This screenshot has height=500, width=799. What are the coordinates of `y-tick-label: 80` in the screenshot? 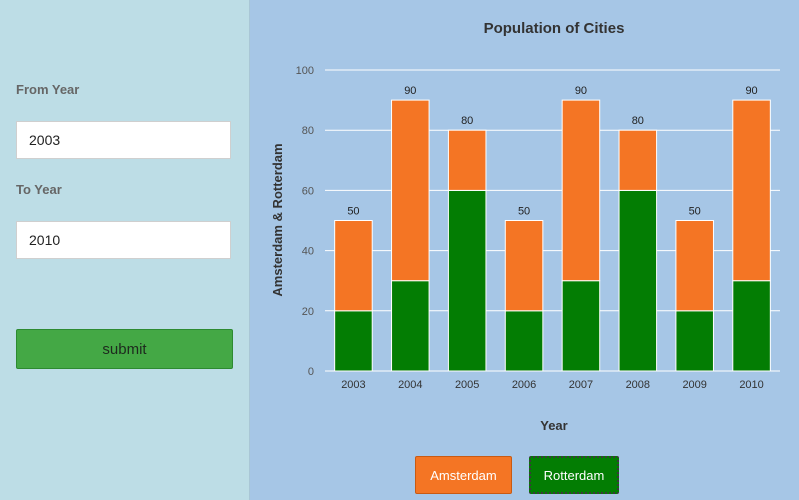 It's located at (308, 131).